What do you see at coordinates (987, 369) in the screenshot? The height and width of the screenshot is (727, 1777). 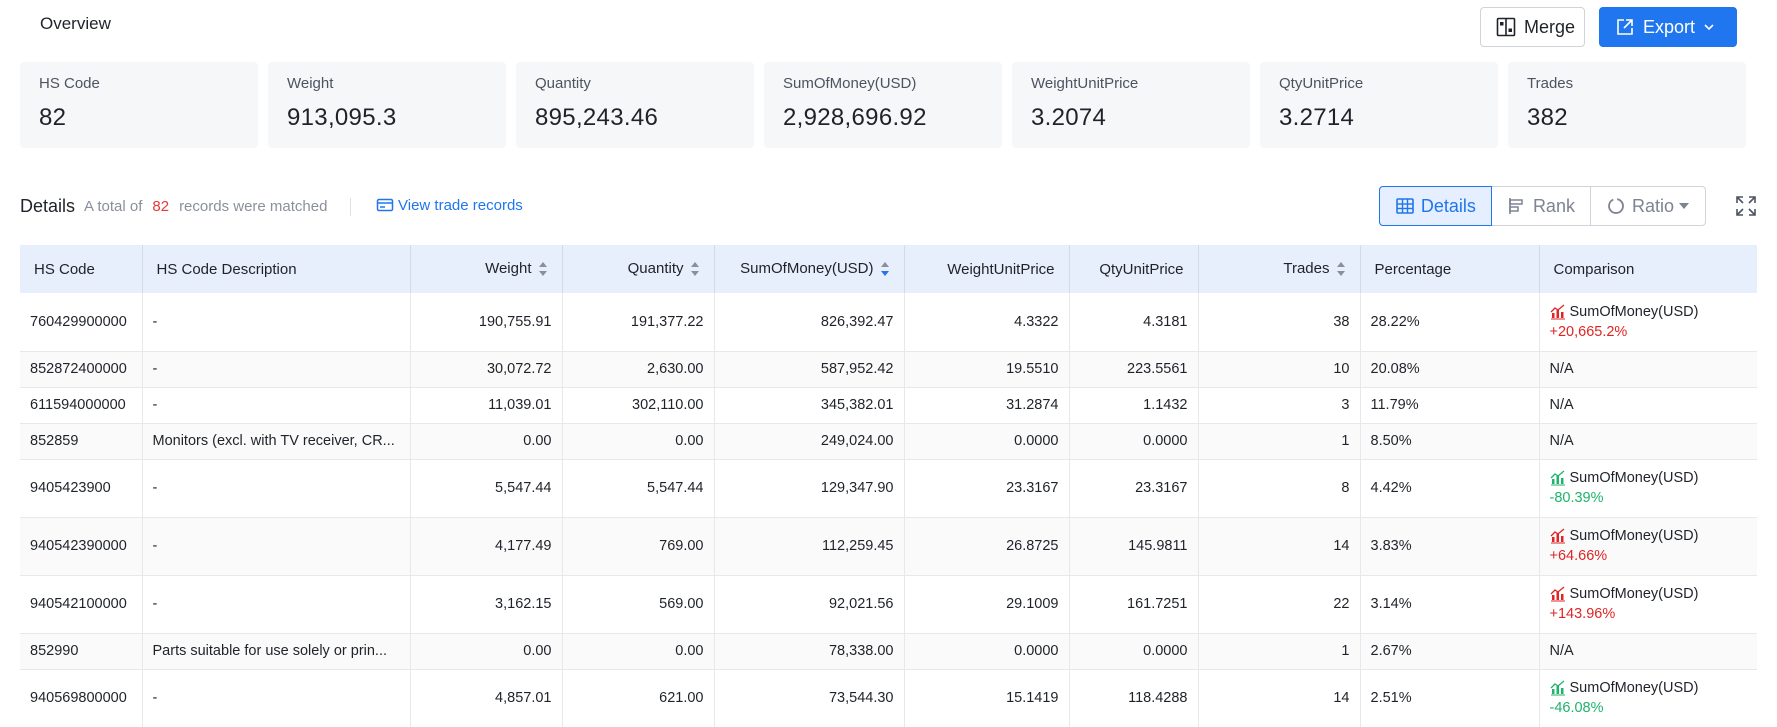 I see `cell-weight-unit-price: 19.5510` at bounding box center [987, 369].